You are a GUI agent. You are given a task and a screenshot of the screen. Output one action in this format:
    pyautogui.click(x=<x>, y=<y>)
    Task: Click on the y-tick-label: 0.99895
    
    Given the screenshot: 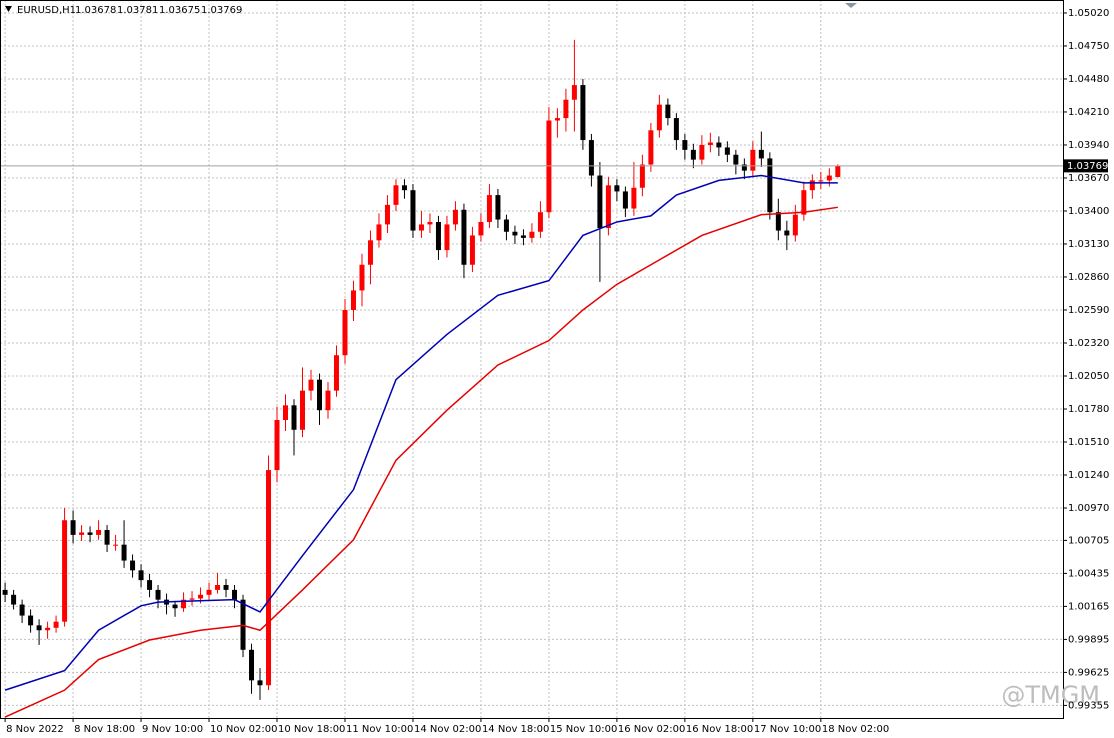 What is the action you would take?
    pyautogui.click(x=1088, y=639)
    